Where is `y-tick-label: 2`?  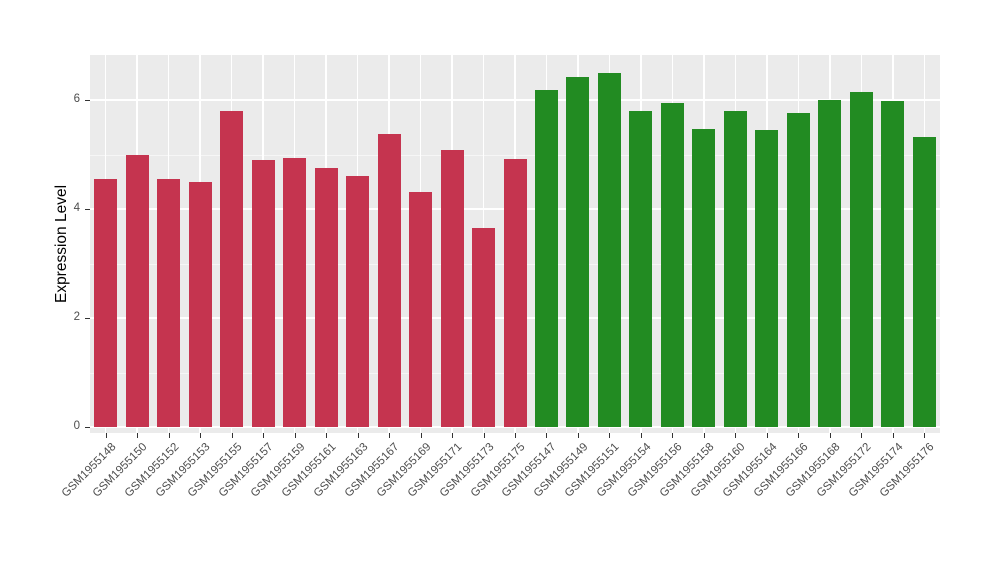
y-tick-label: 2 is located at coordinates (76, 317).